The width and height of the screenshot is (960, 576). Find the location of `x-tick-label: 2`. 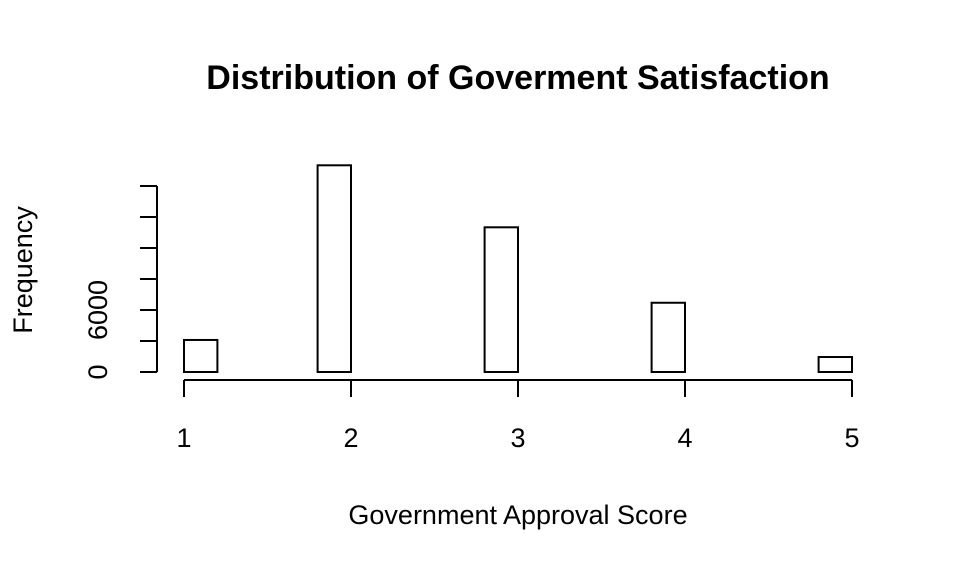

x-tick-label: 2 is located at coordinates (350, 438).